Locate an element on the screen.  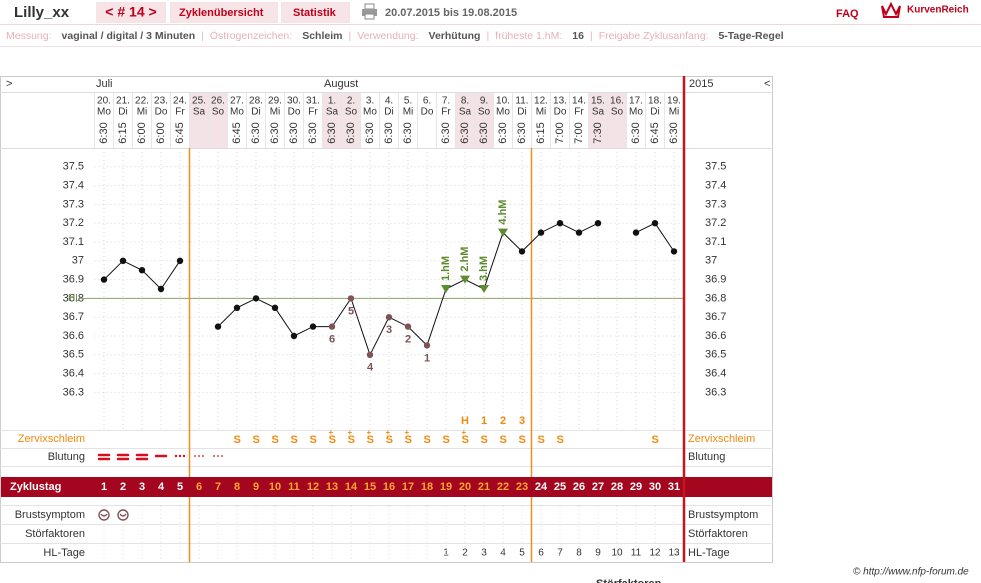
row-label: Zyklustag is located at coordinates (35, 487).